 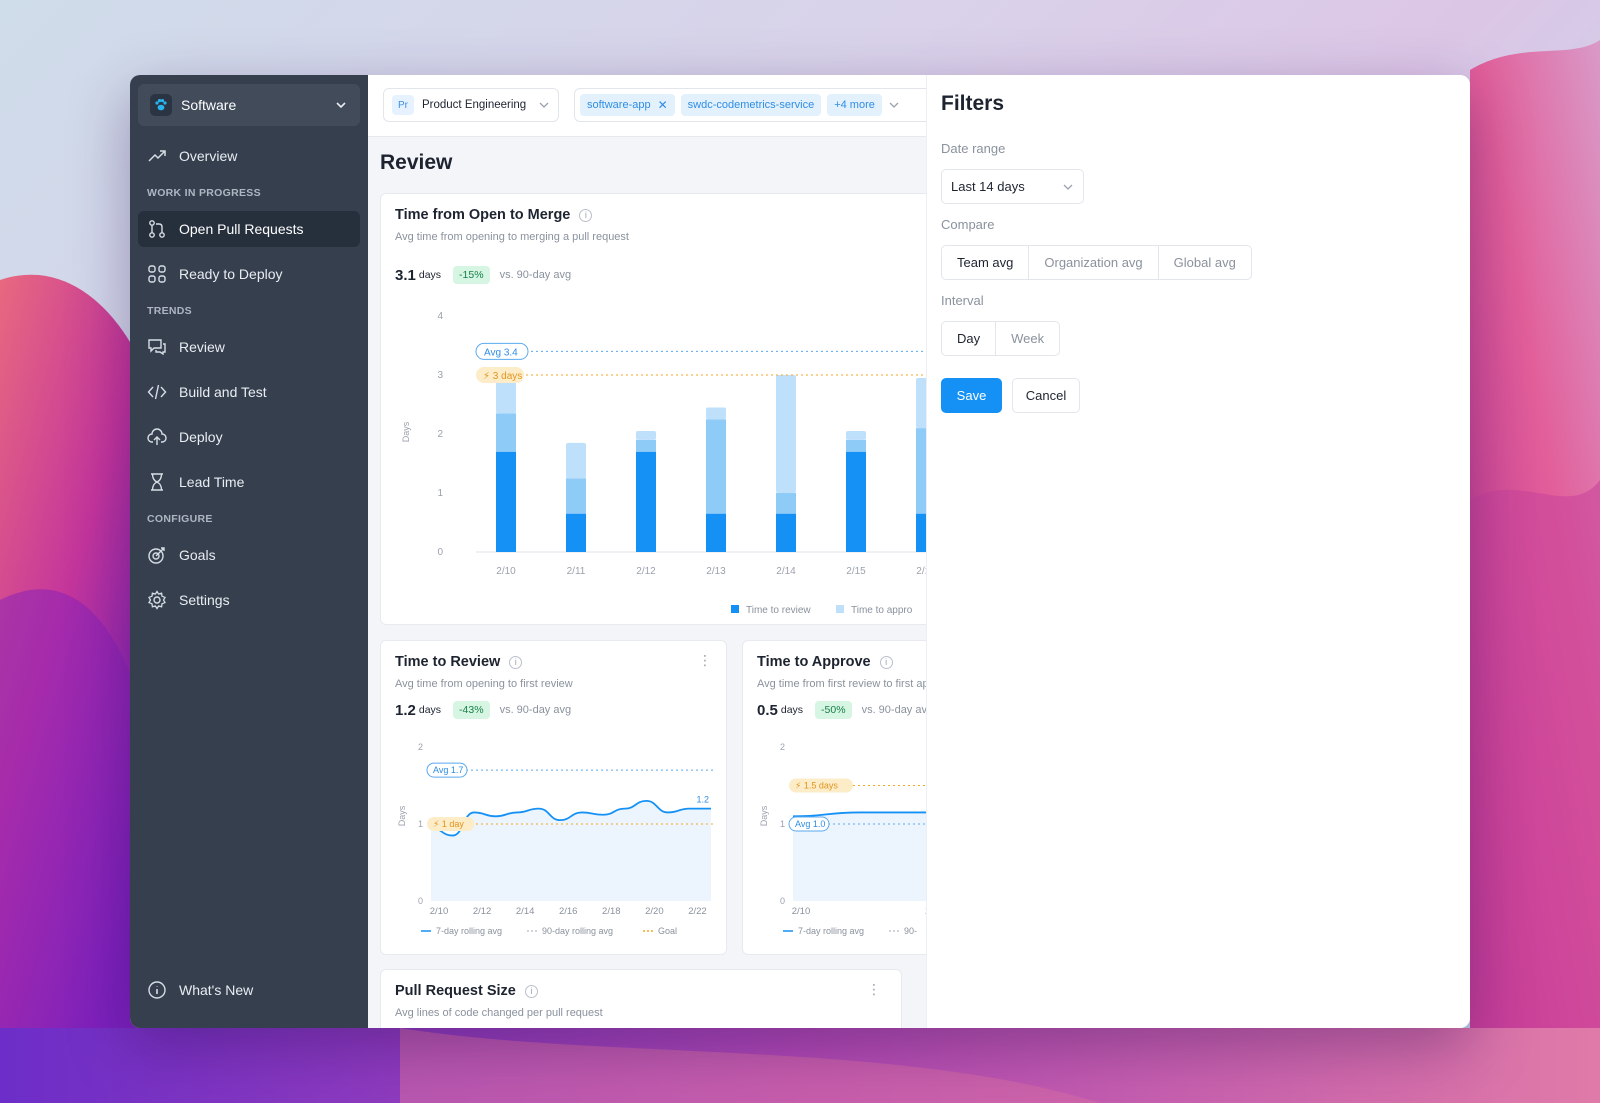 What do you see at coordinates (697, 911) in the screenshot?
I see `x-tick-label: 2/22` at bounding box center [697, 911].